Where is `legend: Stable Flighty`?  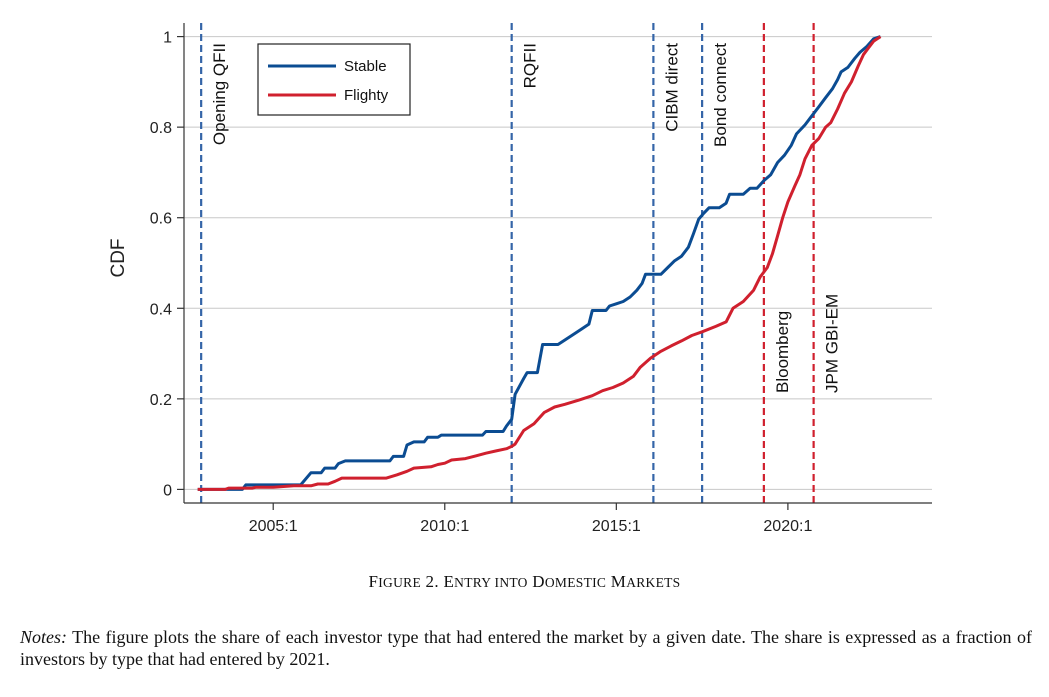
legend: Stable Flighty is located at coordinates (334, 79).